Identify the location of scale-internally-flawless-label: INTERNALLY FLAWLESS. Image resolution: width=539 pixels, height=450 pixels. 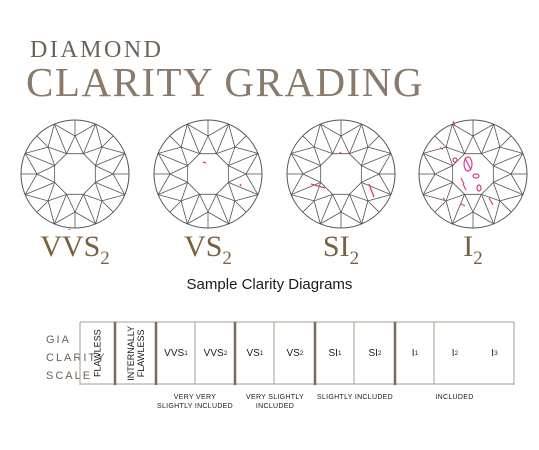
(136, 353).